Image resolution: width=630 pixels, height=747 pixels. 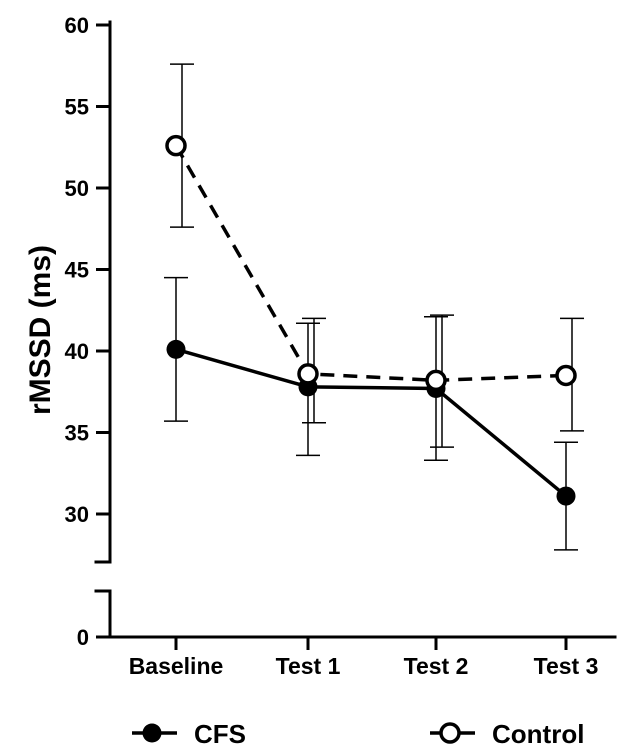 I want to click on y-tick-label: 0, so click(x=83, y=637).